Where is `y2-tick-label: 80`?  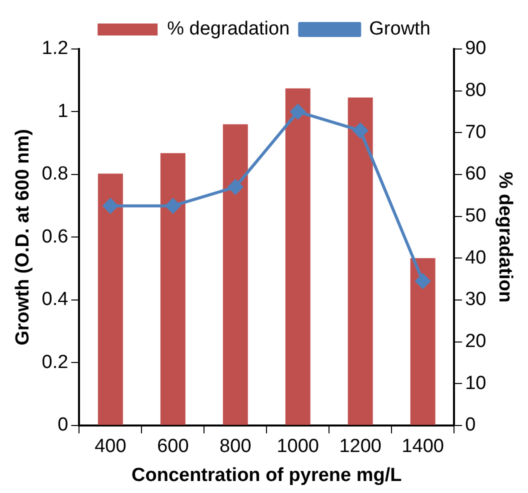
y2-tick-label: 80 is located at coordinates (475, 91).